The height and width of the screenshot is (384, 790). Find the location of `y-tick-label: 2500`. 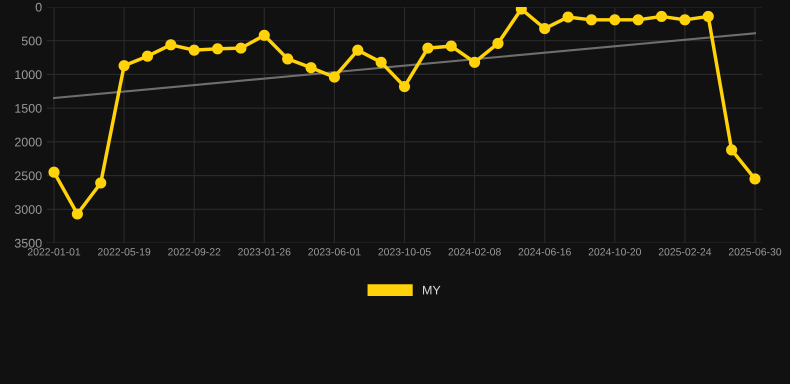

y-tick-label: 2500 is located at coordinates (28, 175).